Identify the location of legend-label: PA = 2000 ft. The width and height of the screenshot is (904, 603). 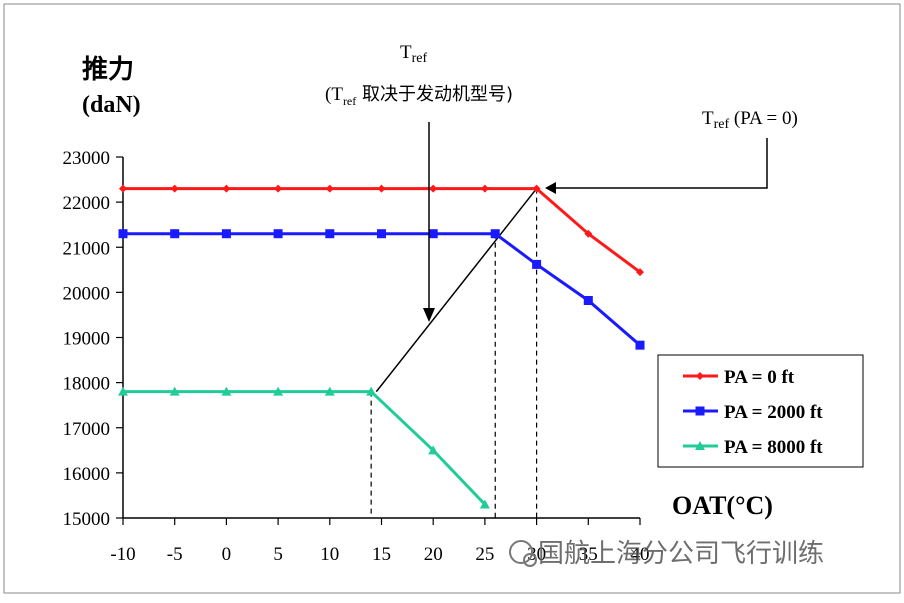
(773, 412).